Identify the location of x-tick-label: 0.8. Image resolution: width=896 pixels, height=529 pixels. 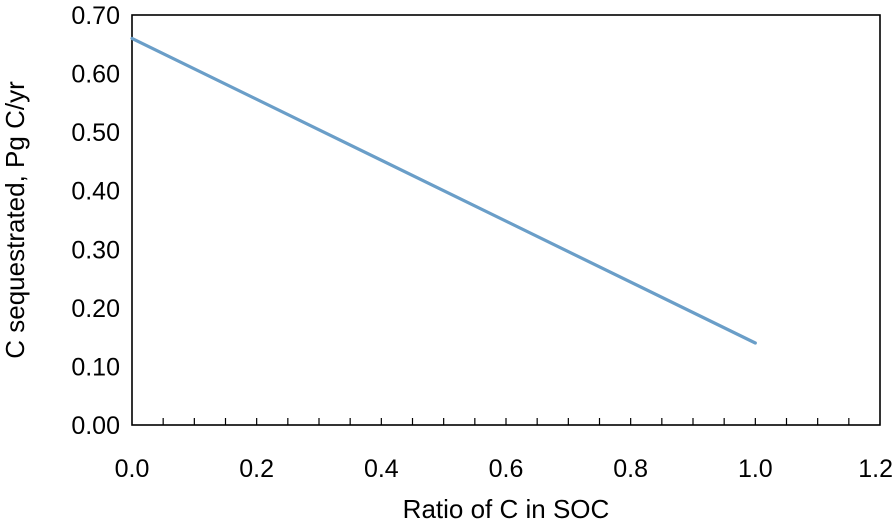
(630, 469).